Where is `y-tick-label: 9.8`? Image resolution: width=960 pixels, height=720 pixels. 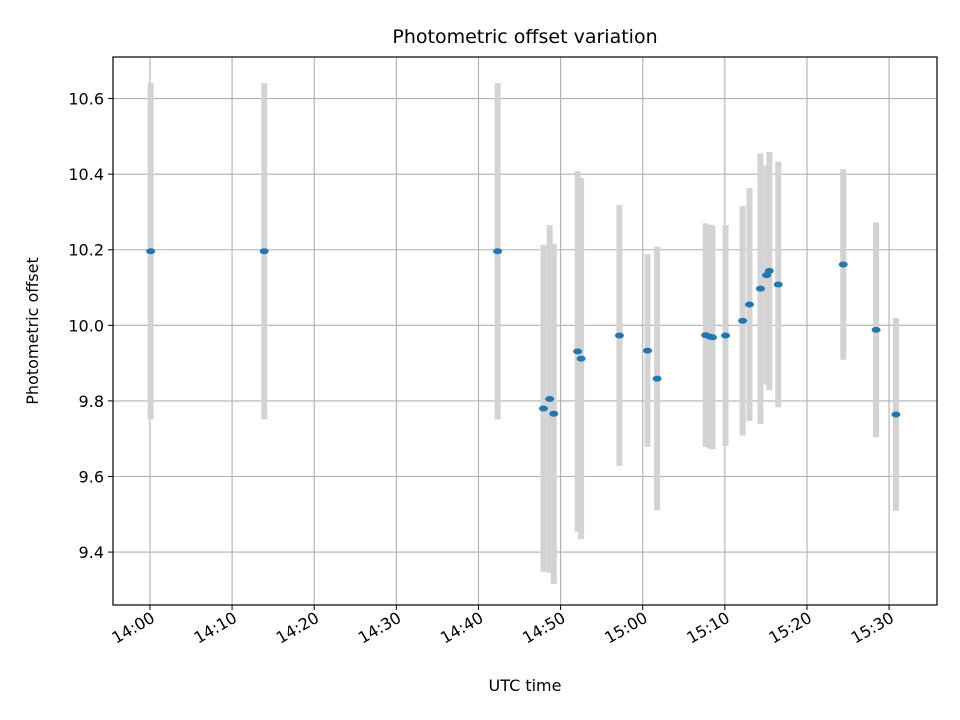 y-tick-label: 9.8 is located at coordinates (91, 401).